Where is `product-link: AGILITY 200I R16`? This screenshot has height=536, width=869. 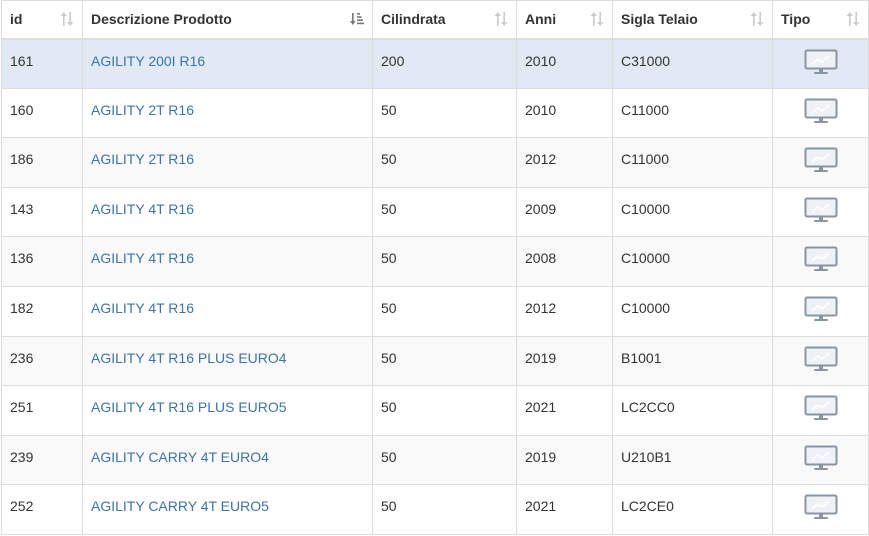
product-link: AGILITY 200I R16 is located at coordinates (148, 60).